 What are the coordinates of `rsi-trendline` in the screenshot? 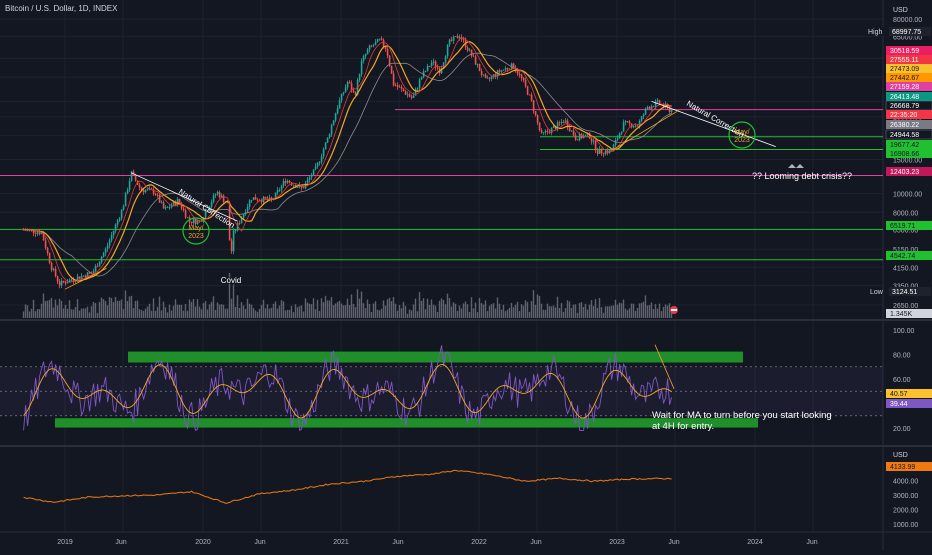 It's located at (664, 366).